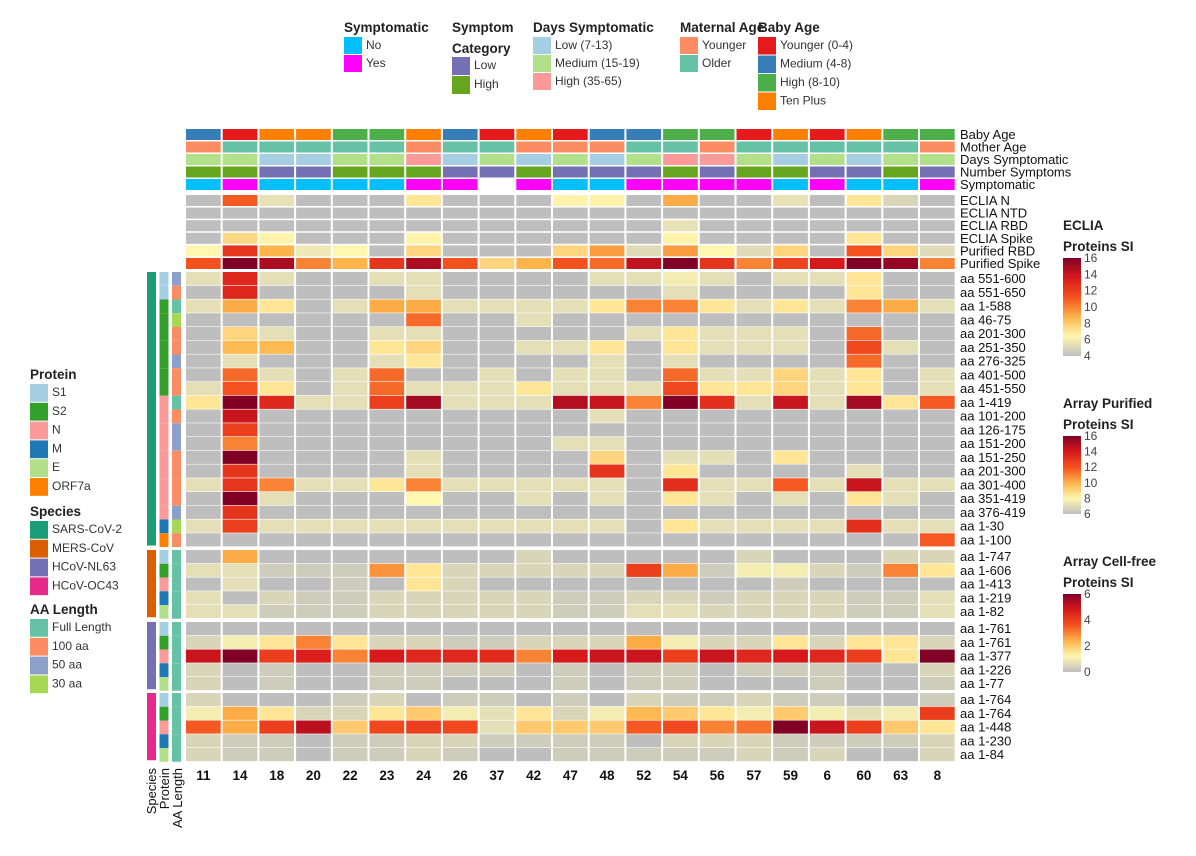 Image resolution: width=1196 pixels, height=856 pixels. What do you see at coordinates (1087, 356) in the screenshot?
I see `colorbar-tick-label: 4` at bounding box center [1087, 356].